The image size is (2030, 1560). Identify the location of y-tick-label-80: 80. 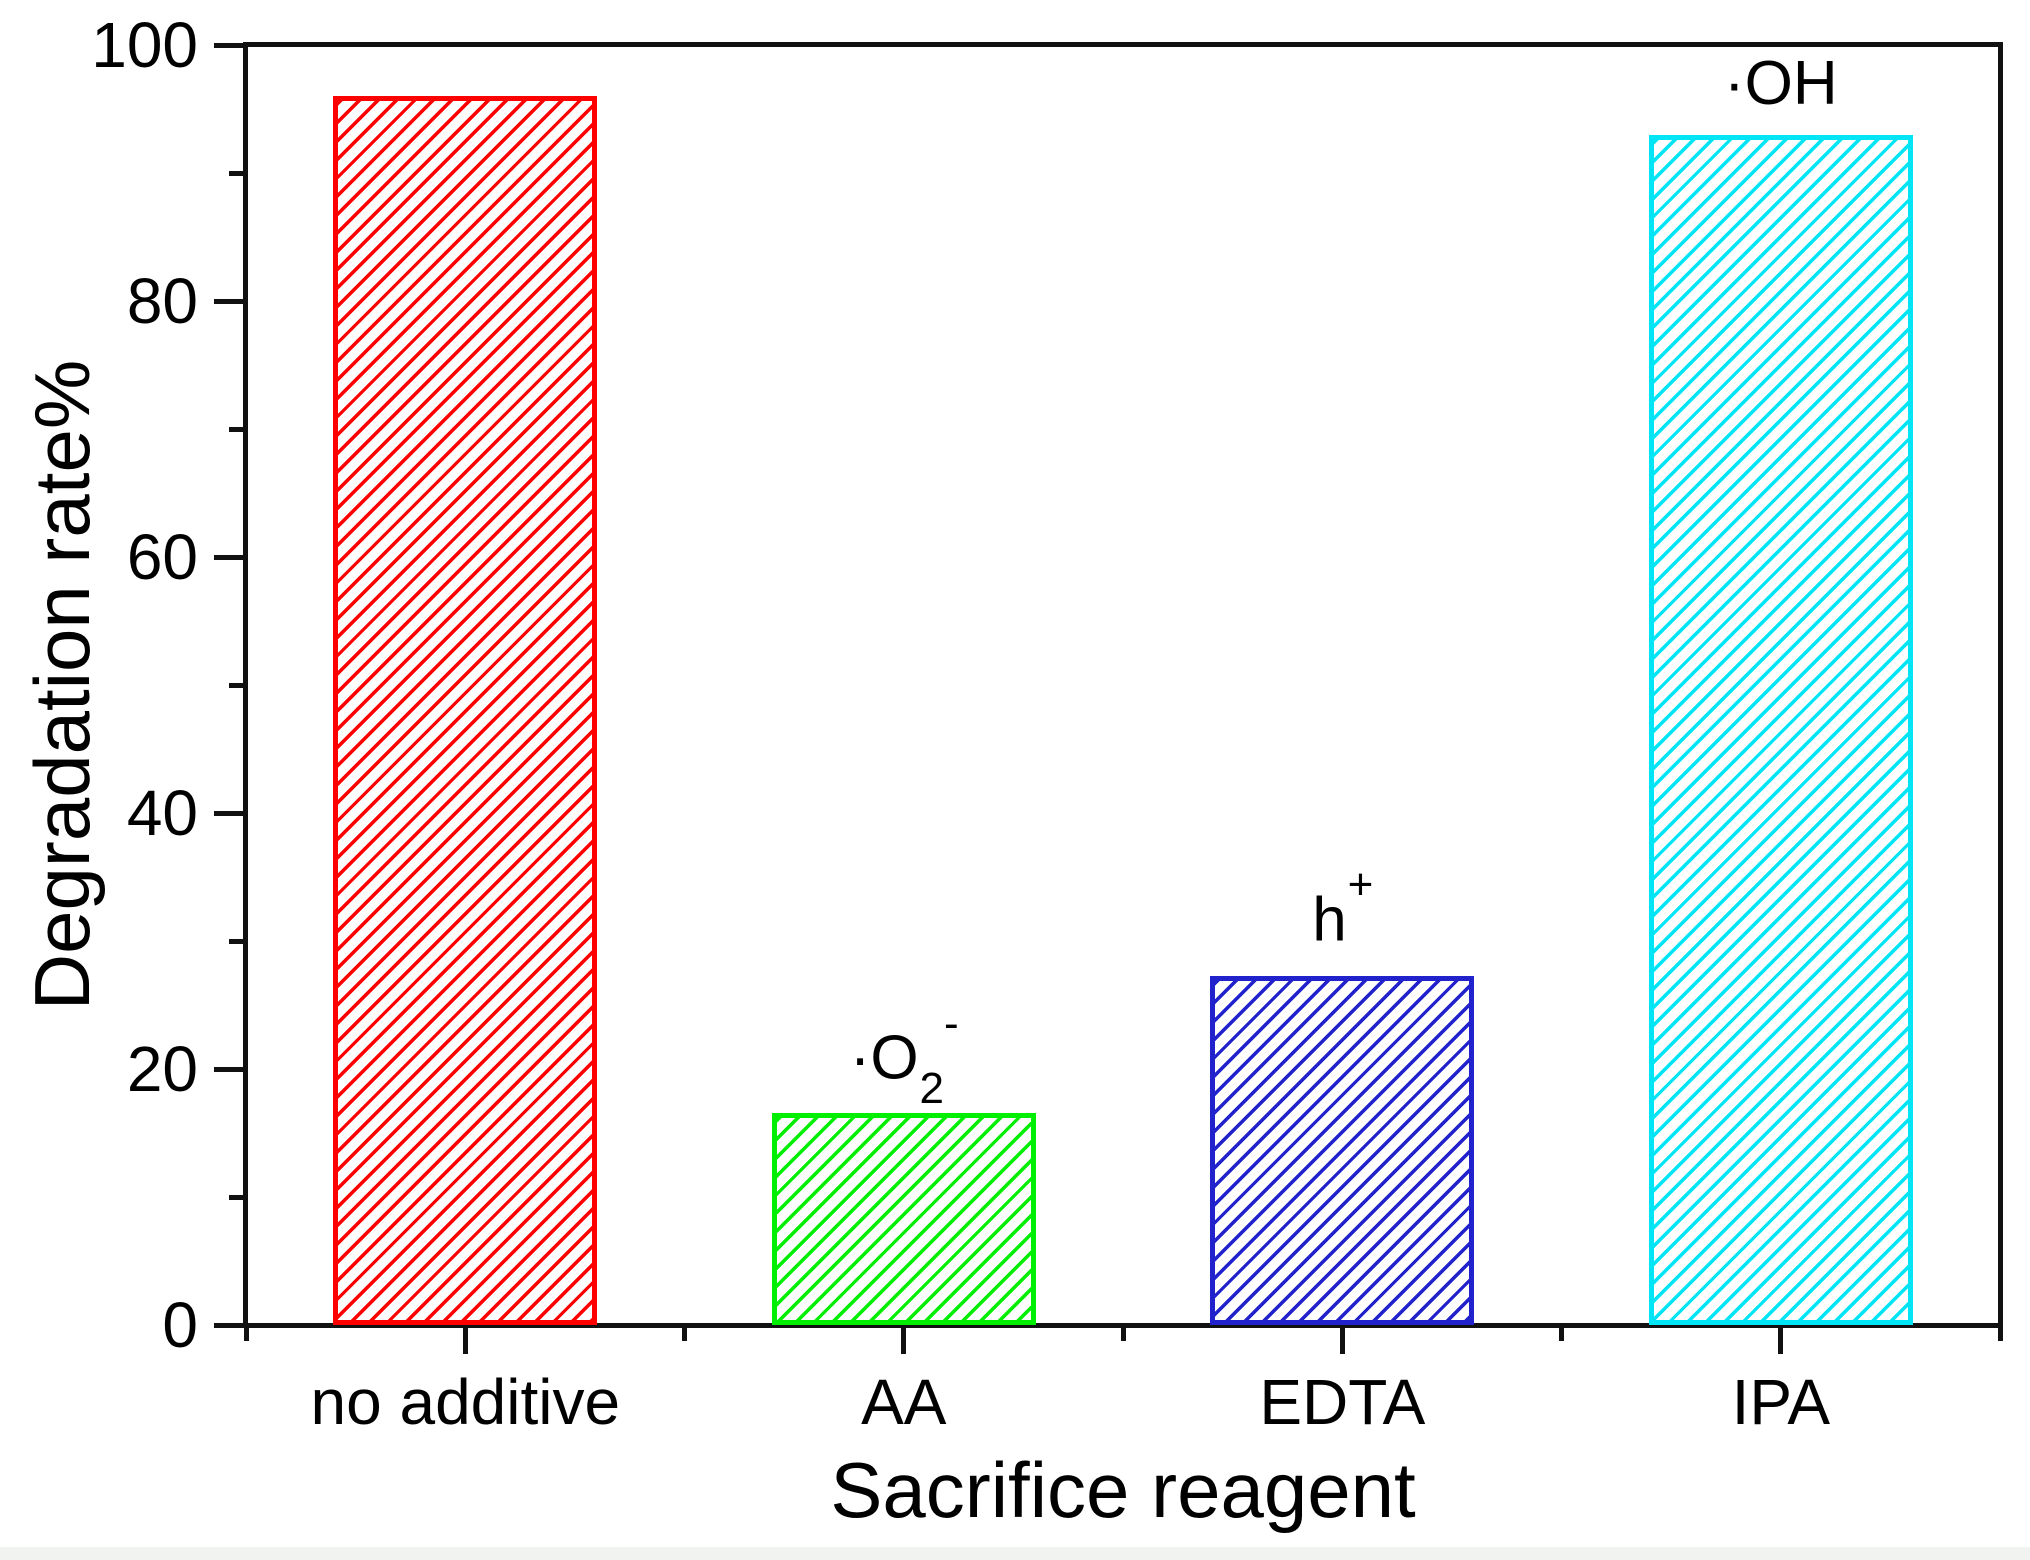
(162, 301).